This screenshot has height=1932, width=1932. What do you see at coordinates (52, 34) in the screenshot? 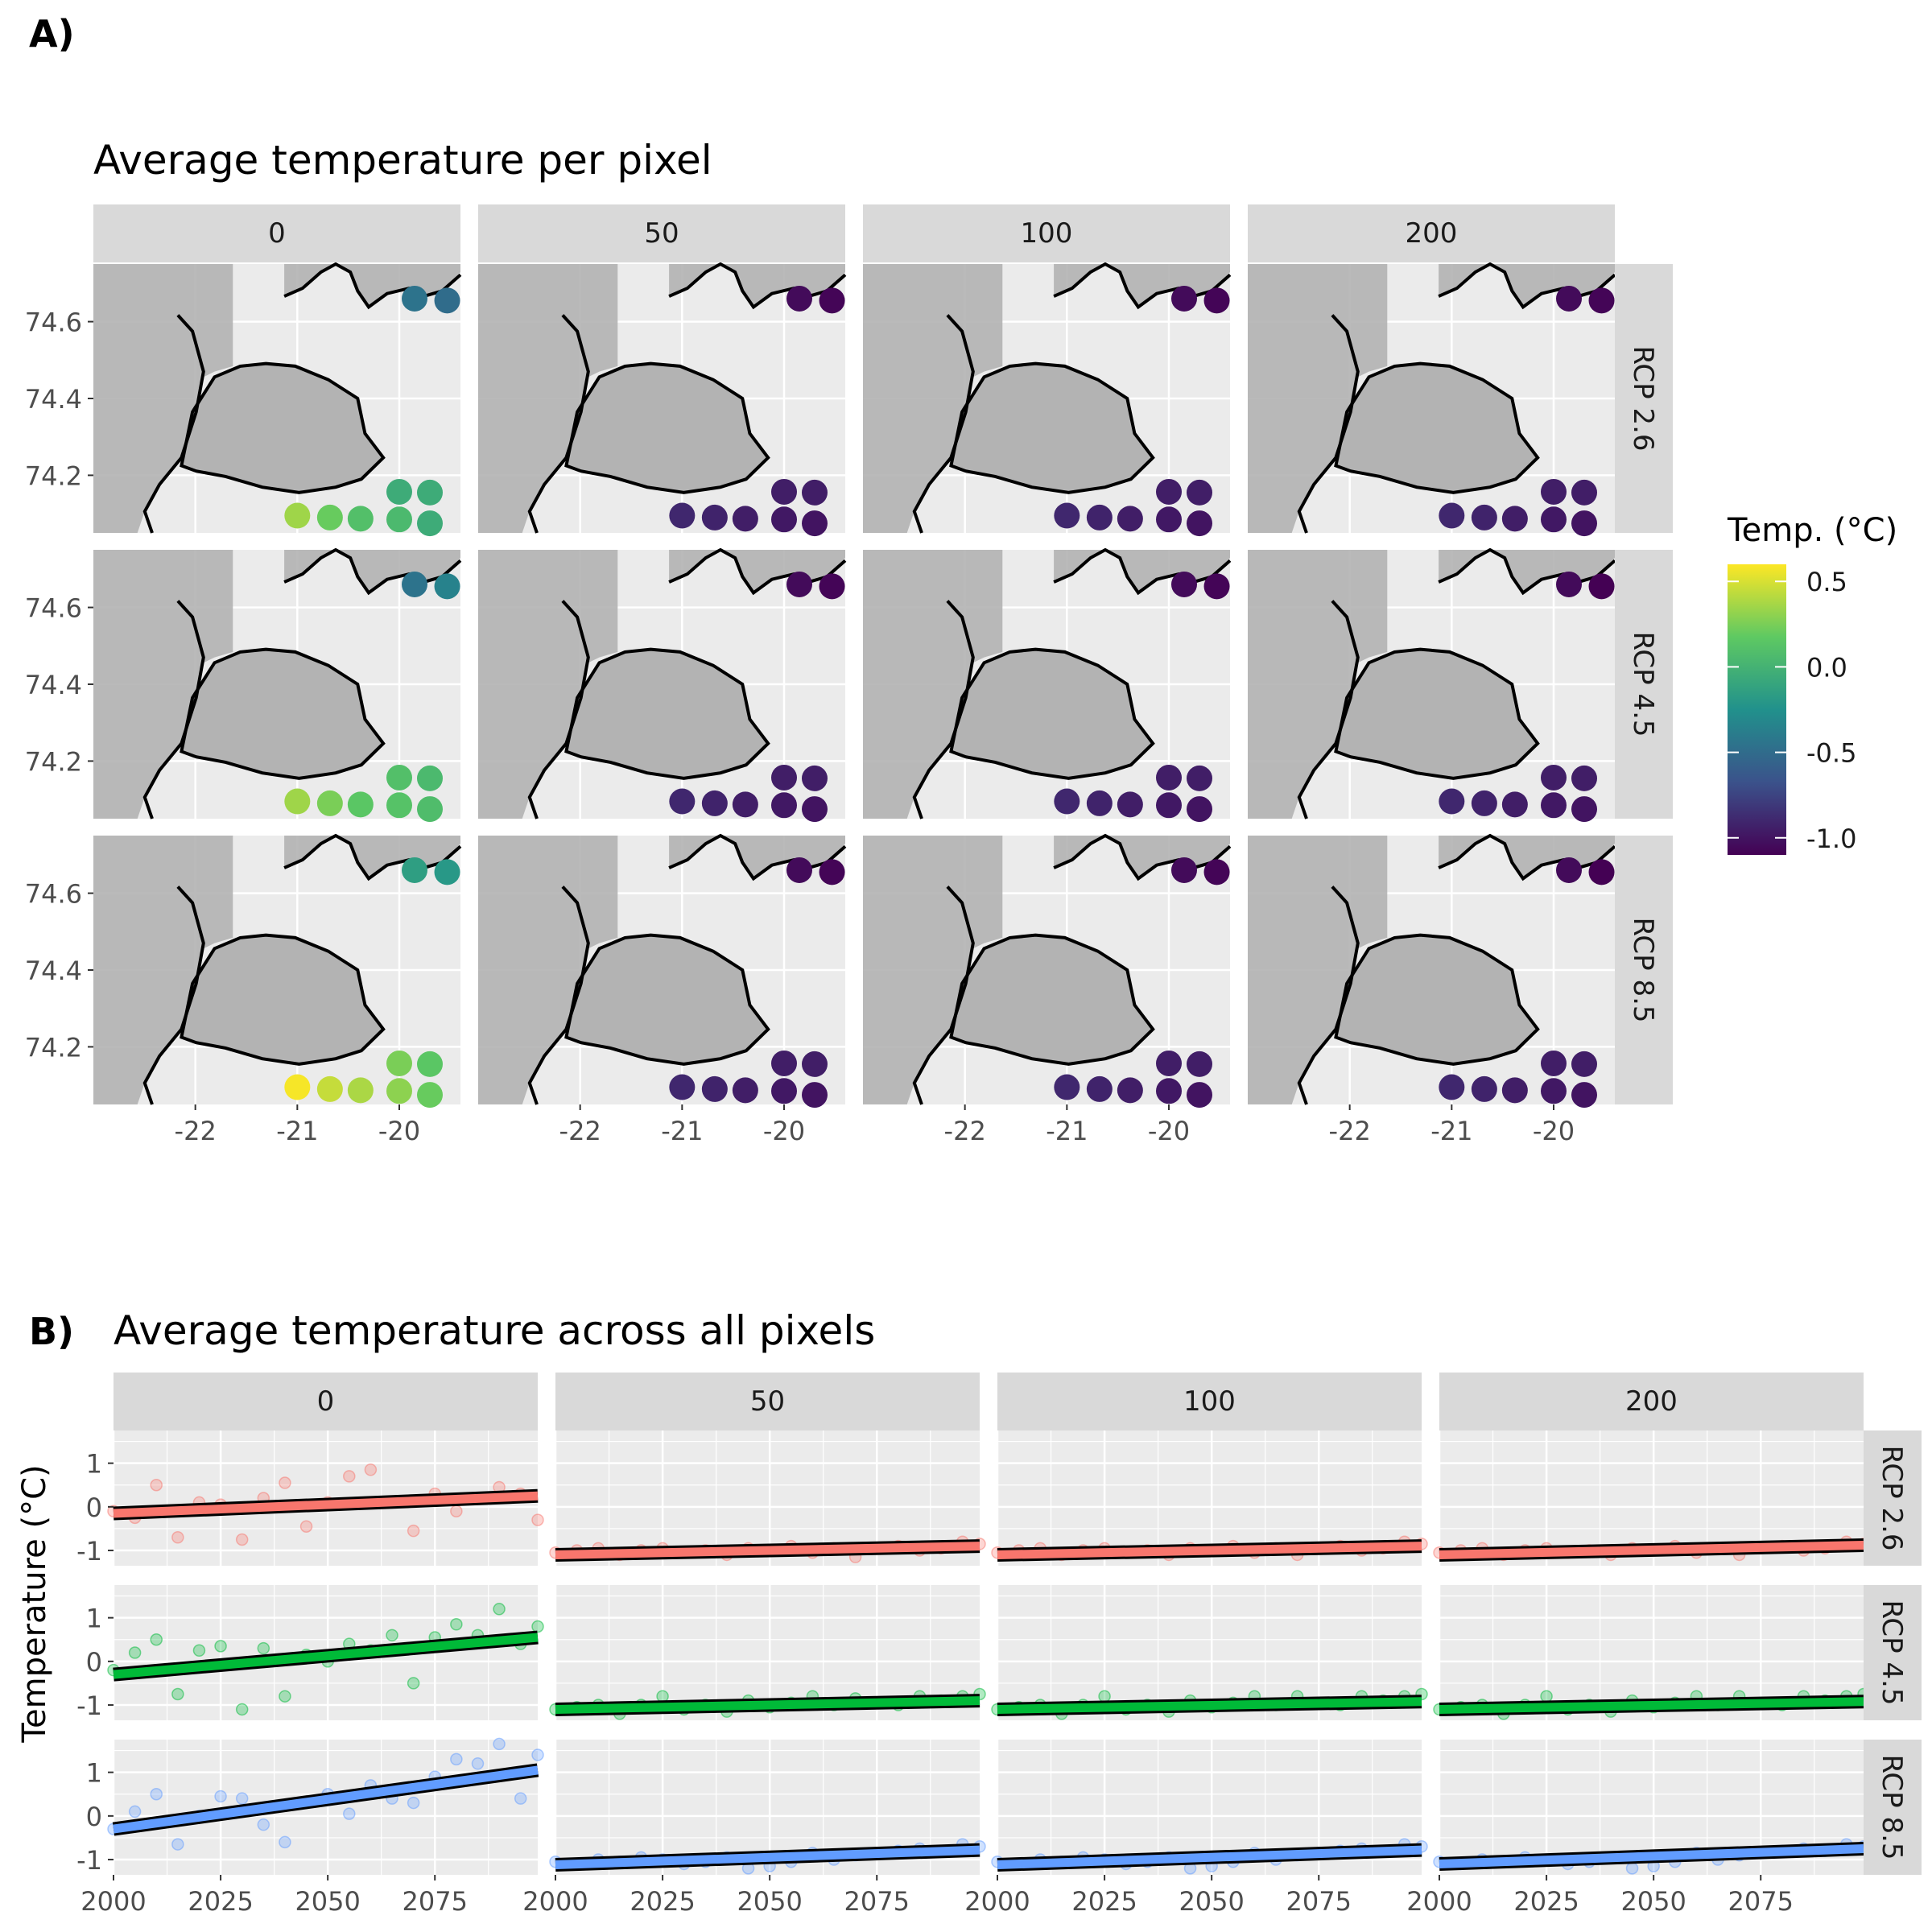
I see `panel-a-label: A)` at bounding box center [52, 34].